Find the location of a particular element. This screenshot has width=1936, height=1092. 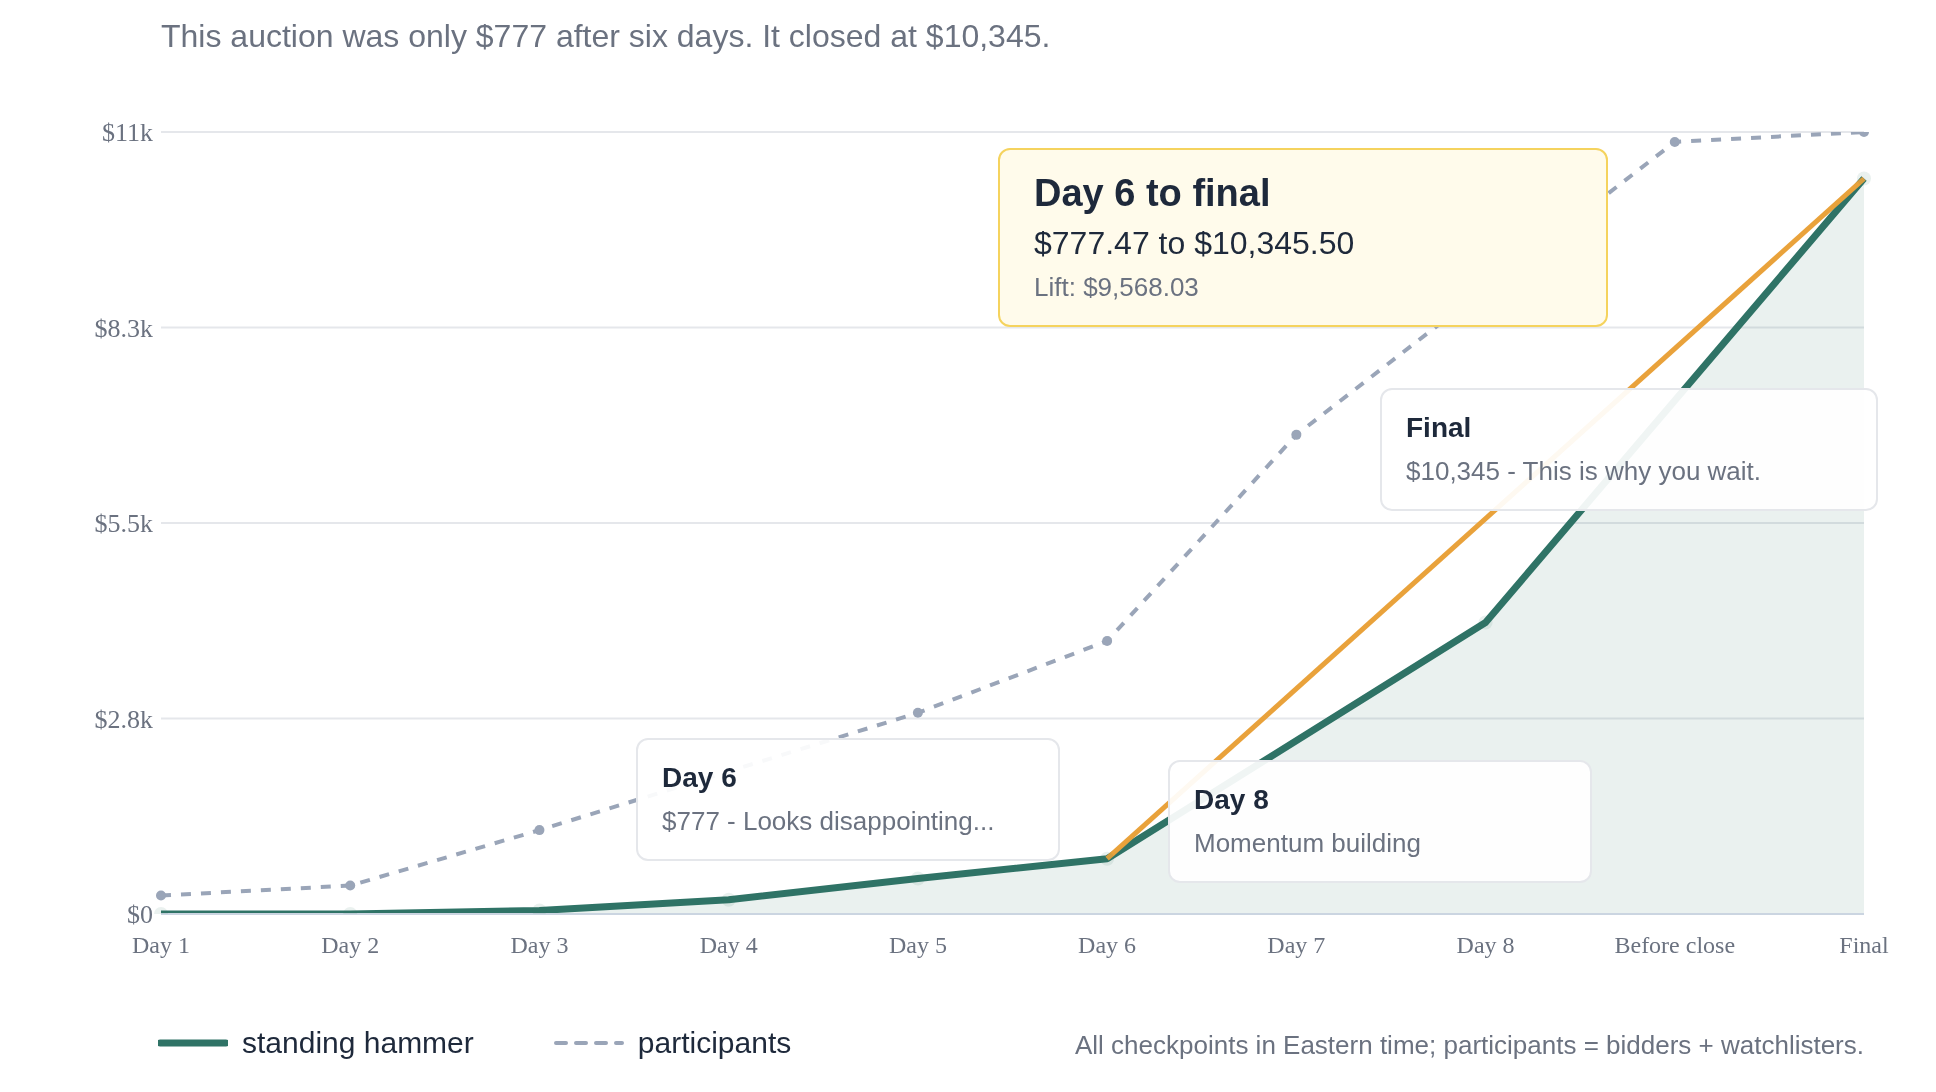

x-tick-label: Day 3 is located at coordinates (539, 945).